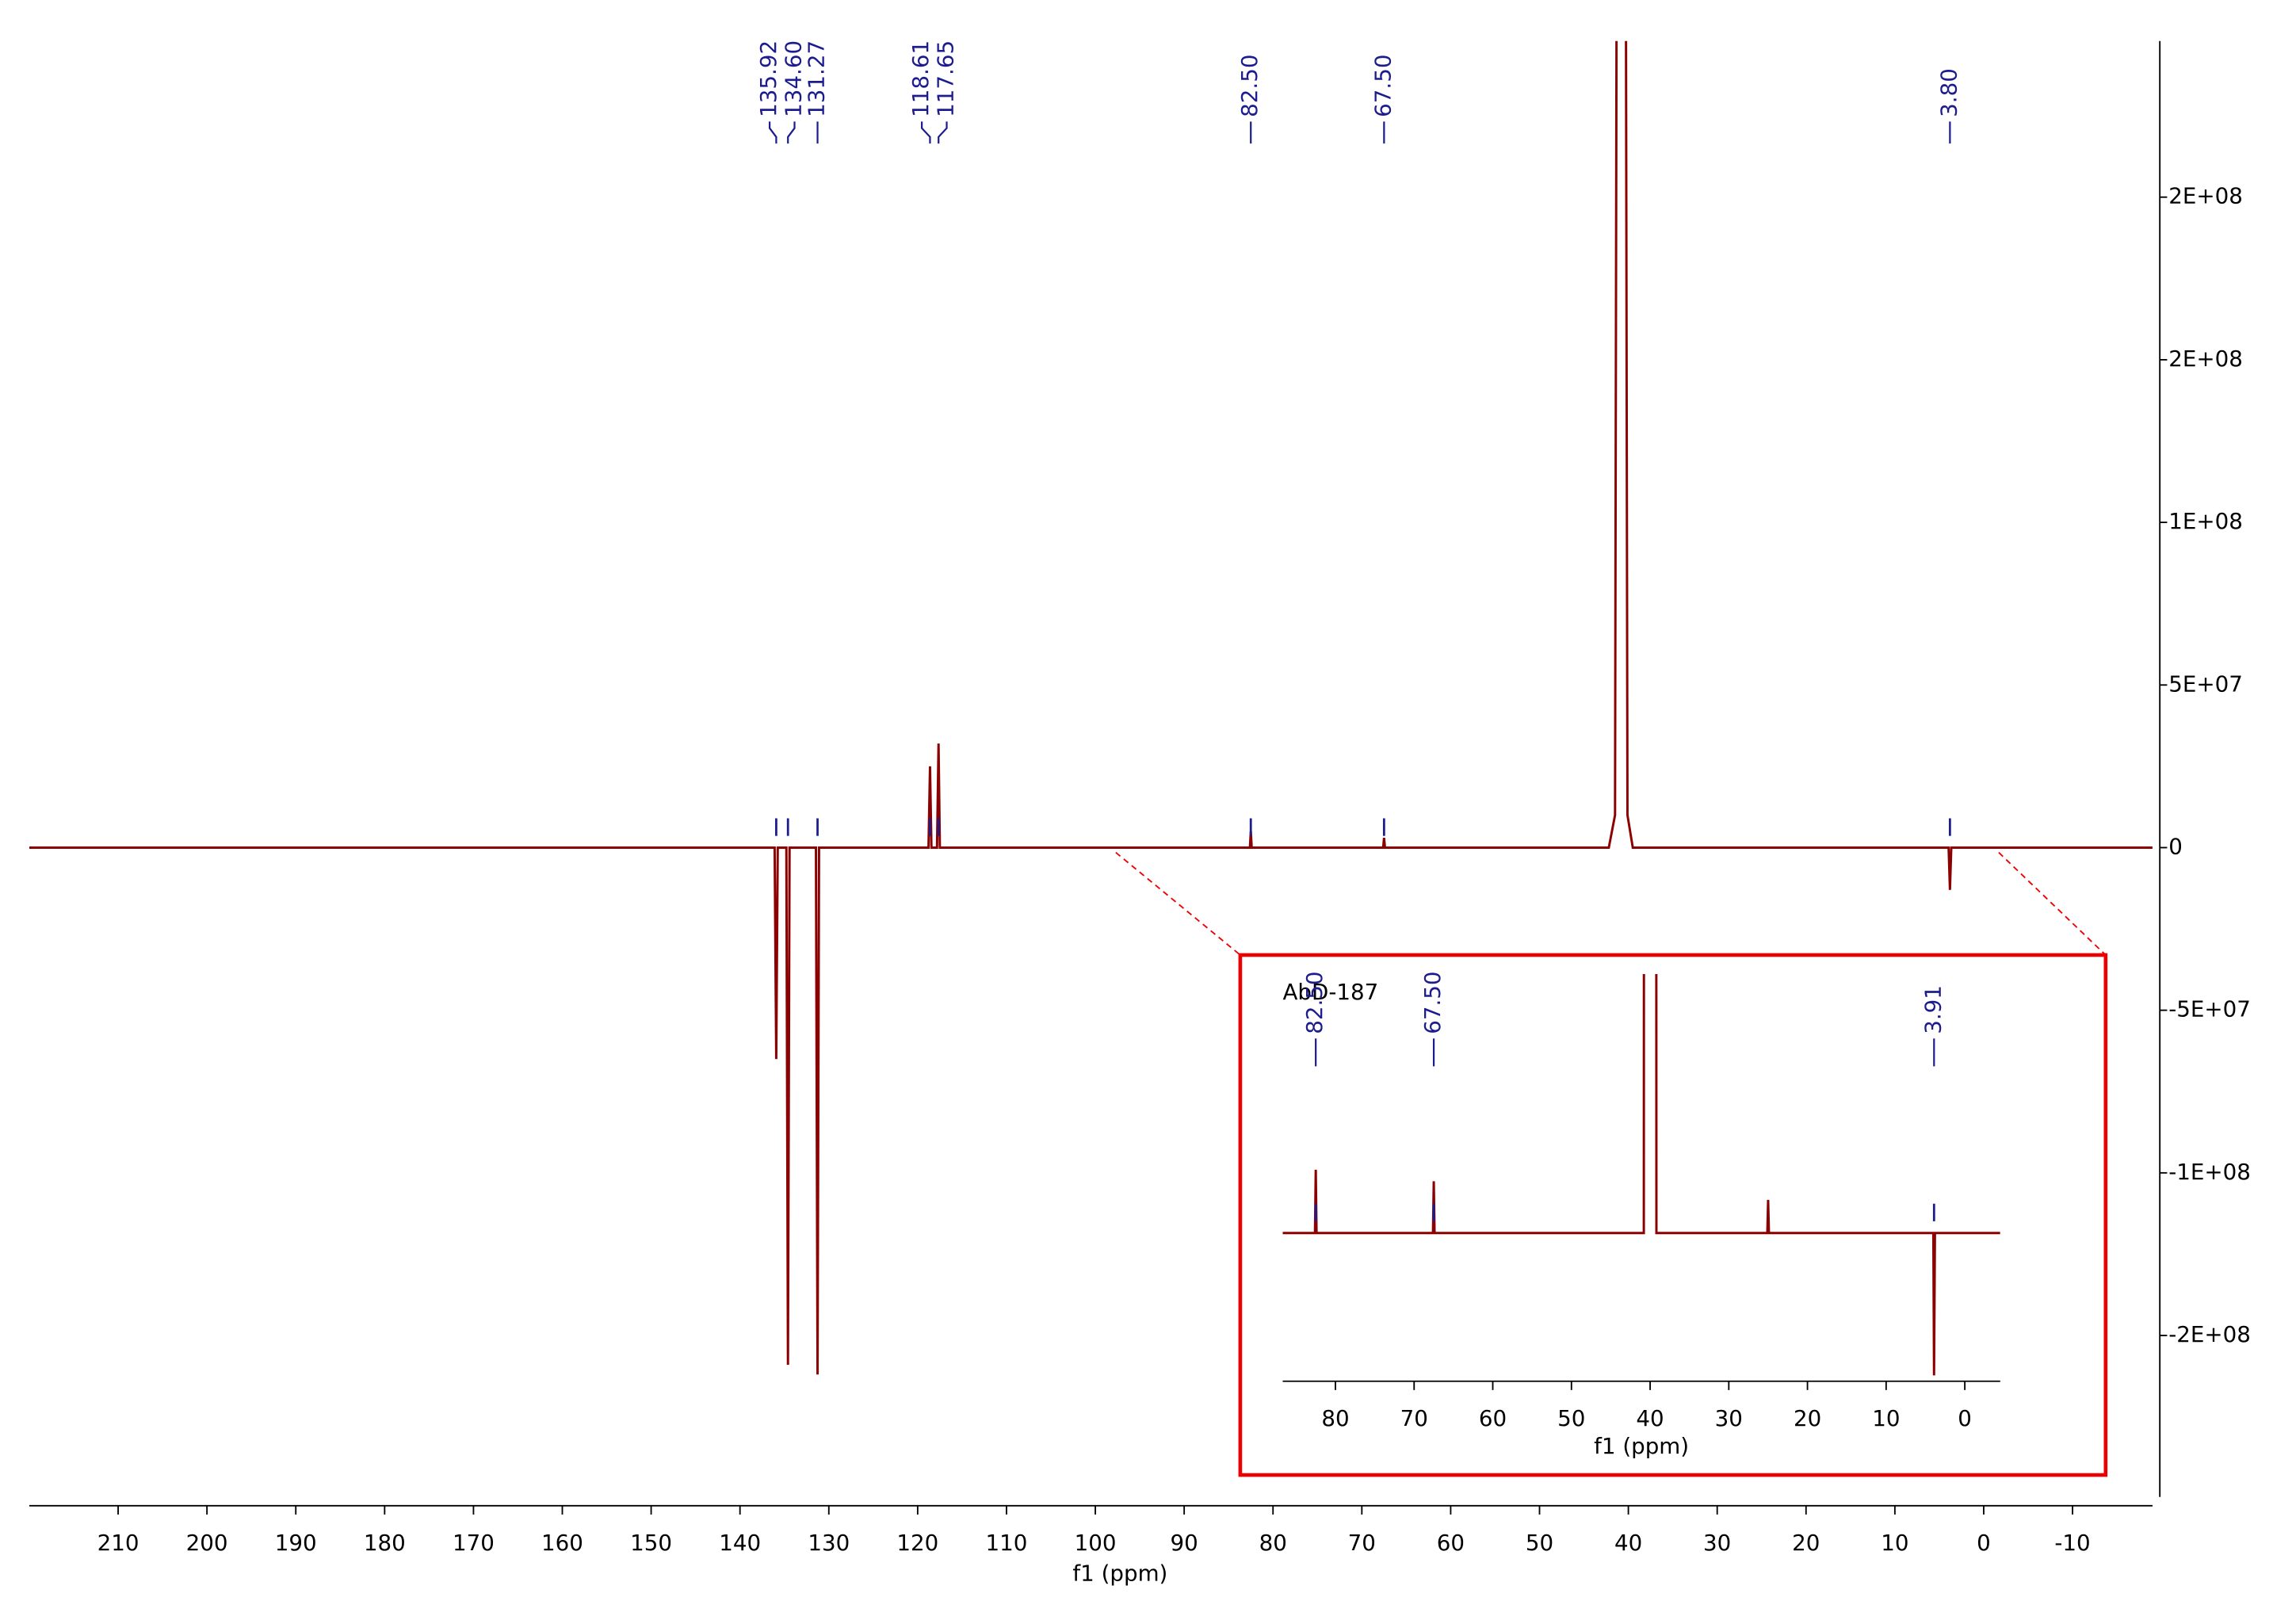 The image size is (2296, 1620). Describe the element at coordinates (118, 1543) in the screenshot. I see `x-tick-label: 210` at that location.